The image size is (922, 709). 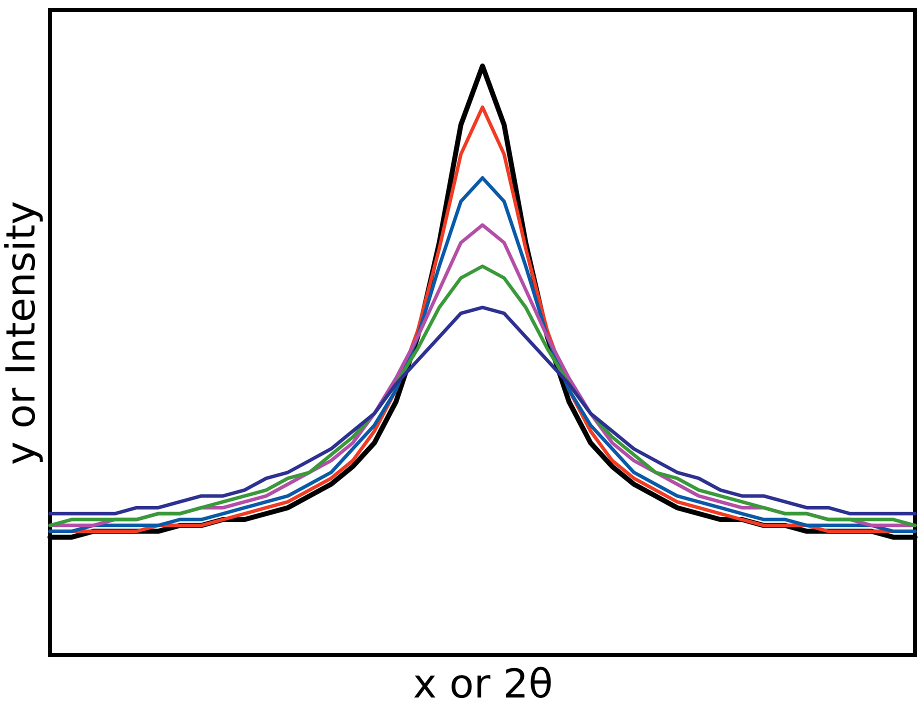 What do you see at coordinates (483, 685) in the screenshot?
I see `x-axis-title: x or 2θ` at bounding box center [483, 685].